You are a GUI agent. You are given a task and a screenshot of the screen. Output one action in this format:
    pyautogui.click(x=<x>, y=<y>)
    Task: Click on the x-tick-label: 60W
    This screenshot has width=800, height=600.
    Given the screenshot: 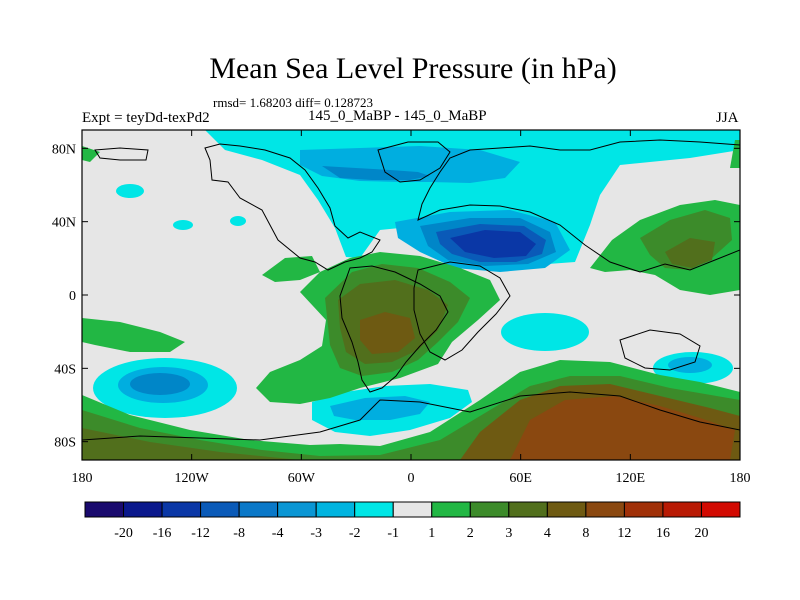 What is the action you would take?
    pyautogui.click(x=302, y=478)
    